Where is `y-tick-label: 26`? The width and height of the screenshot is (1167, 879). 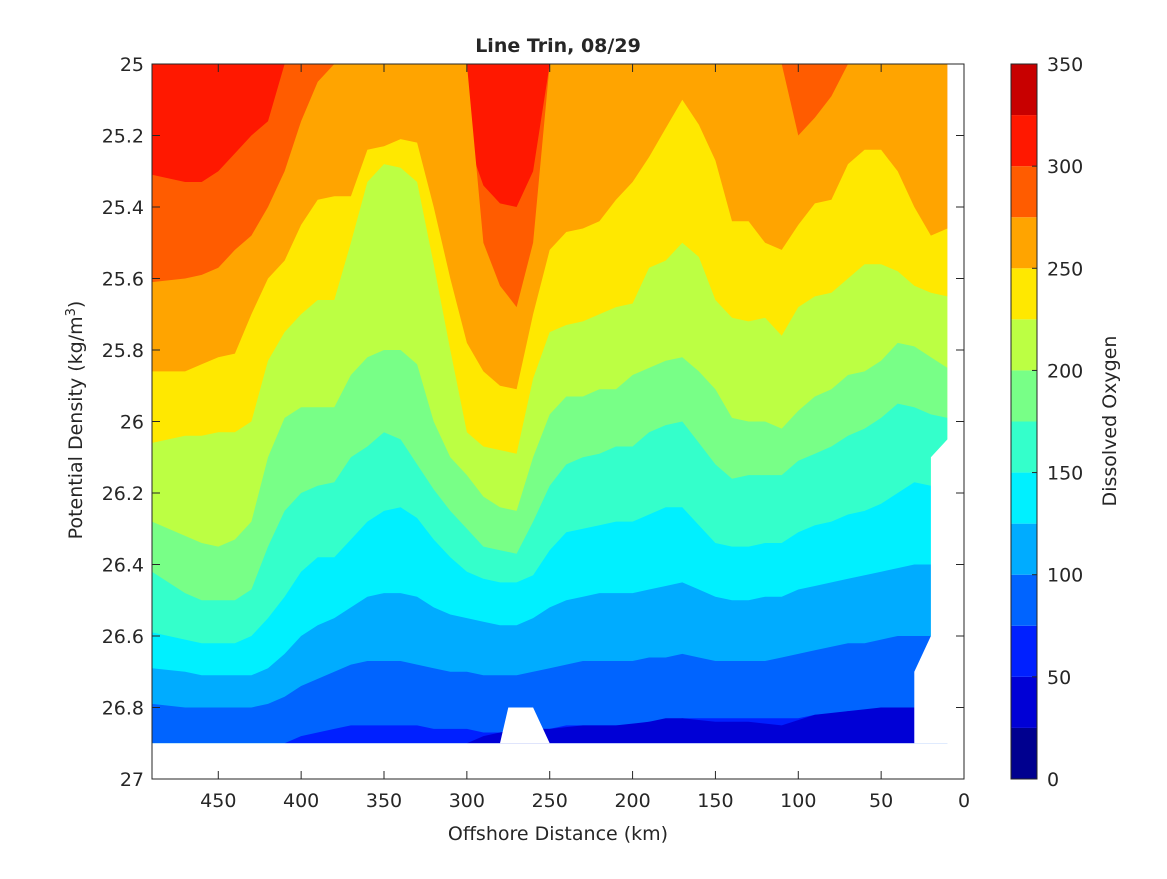 y-tick-label: 26 is located at coordinates (132, 423).